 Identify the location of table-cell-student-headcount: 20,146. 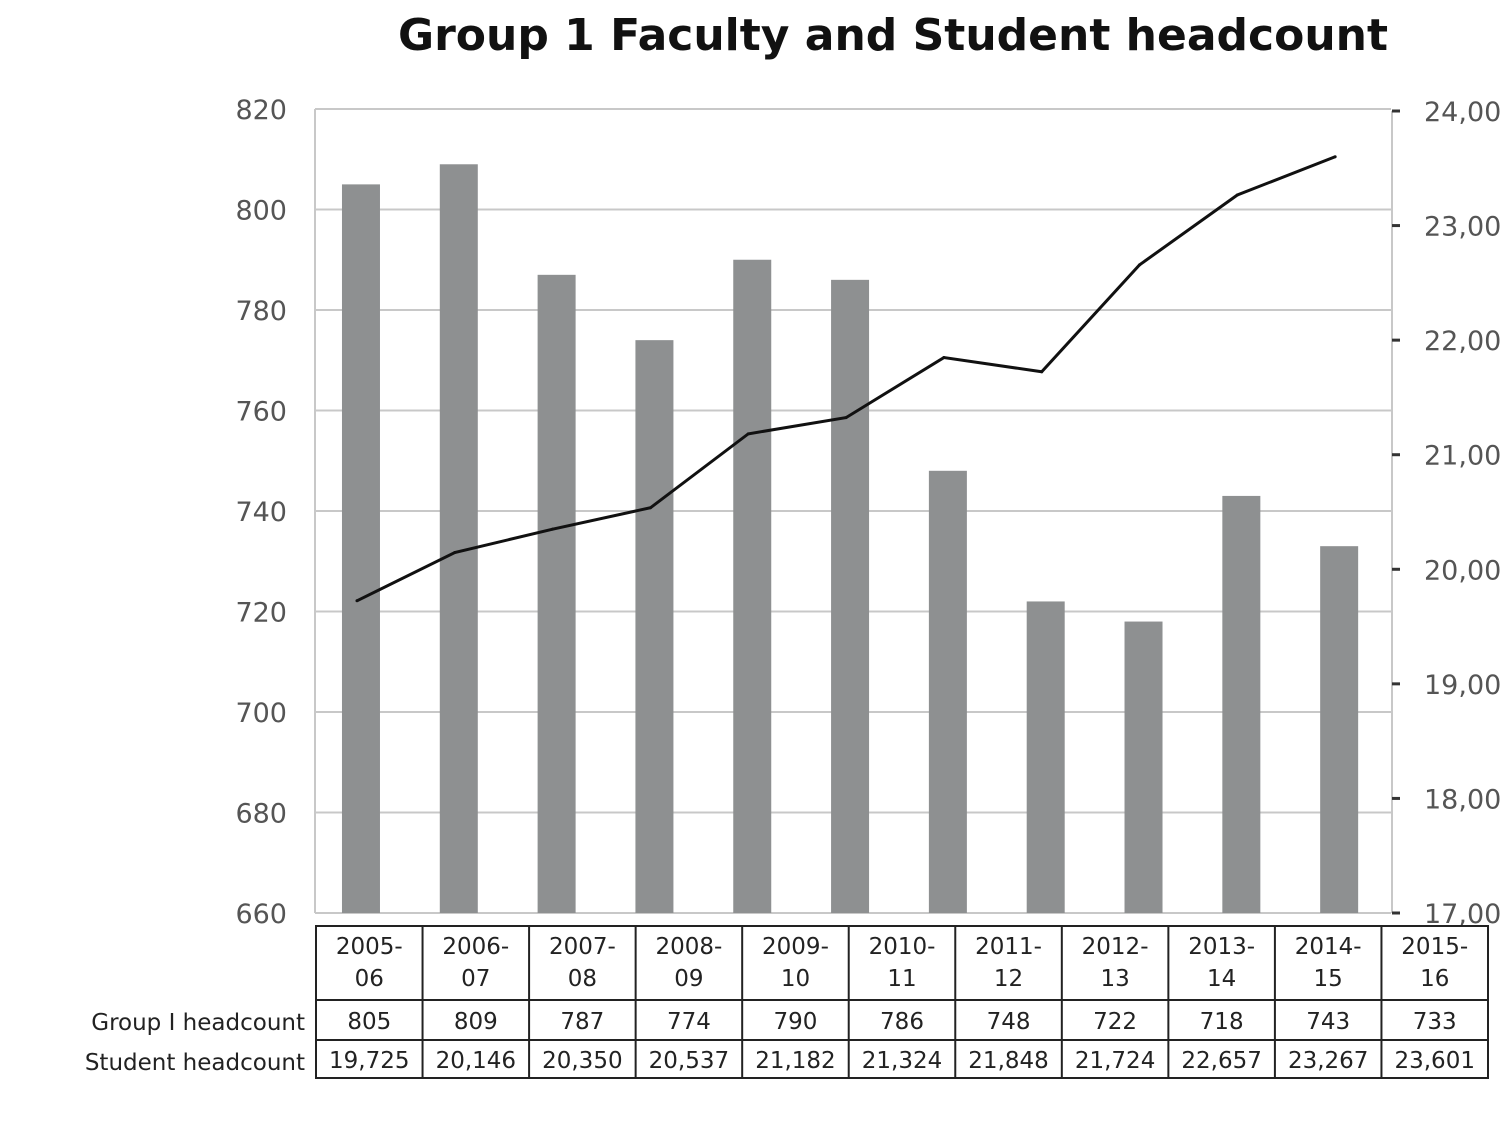
(476, 1061).